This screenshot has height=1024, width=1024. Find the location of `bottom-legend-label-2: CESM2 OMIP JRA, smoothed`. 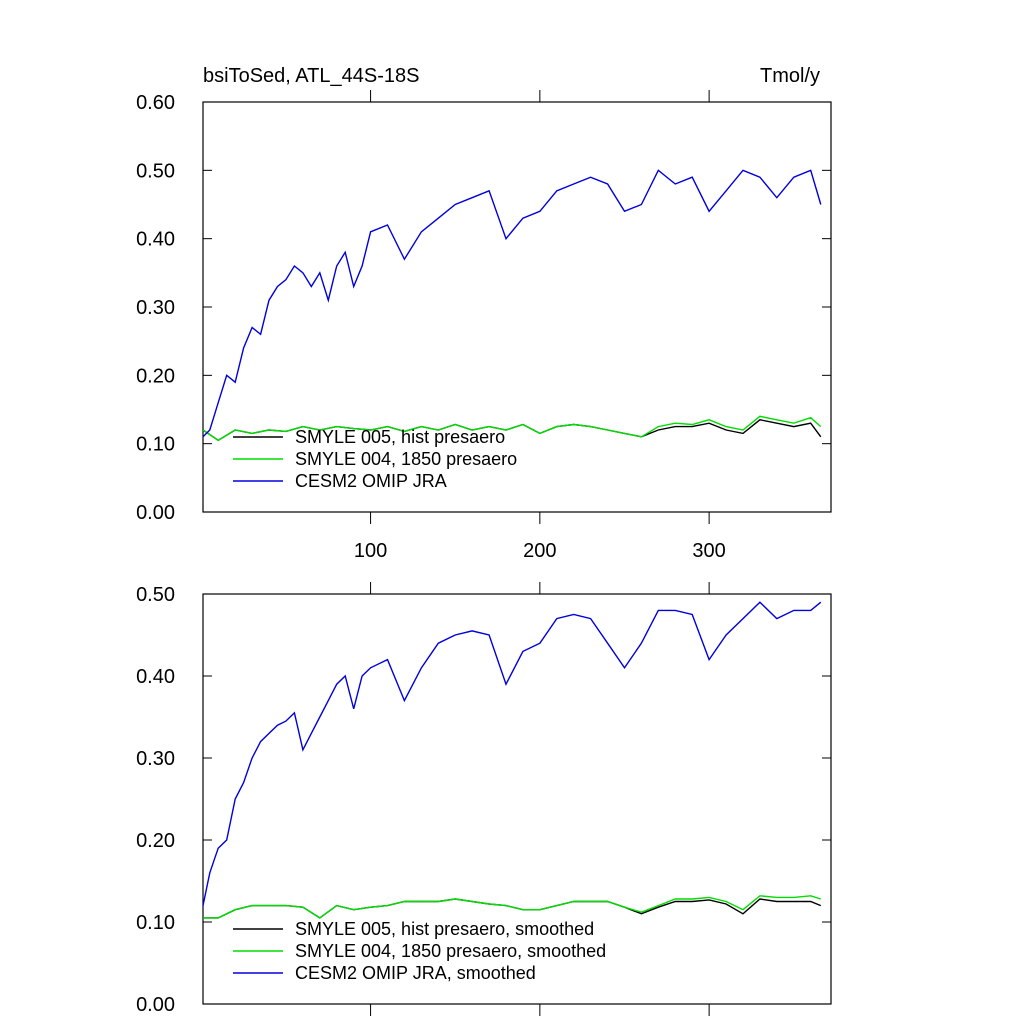

bottom-legend-label-2: CESM2 OMIP JRA, smoothed is located at coordinates (415, 973).